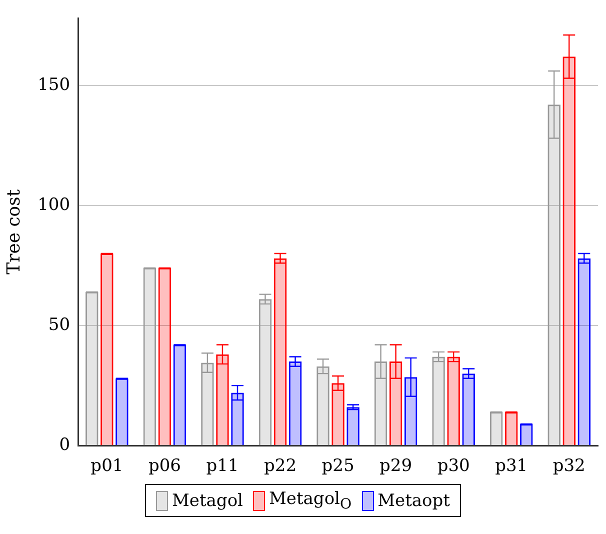  What do you see at coordinates (222, 466) in the screenshot?
I see `x-tick-label: p11` at bounding box center [222, 466].